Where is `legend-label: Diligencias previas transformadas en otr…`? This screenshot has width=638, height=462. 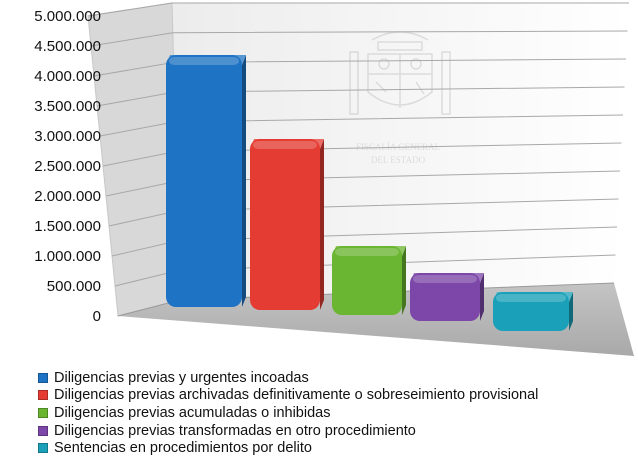
legend-label: Diligencias previas transformadas en otr… is located at coordinates (235, 430).